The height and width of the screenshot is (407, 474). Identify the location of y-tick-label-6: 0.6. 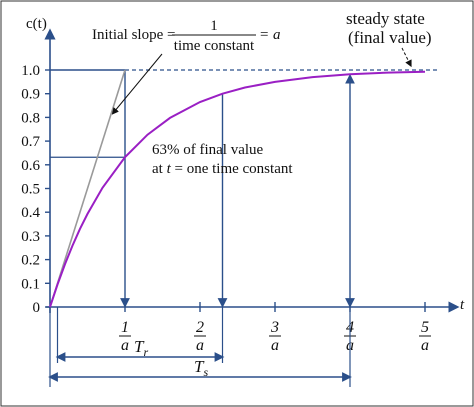
(30, 166).